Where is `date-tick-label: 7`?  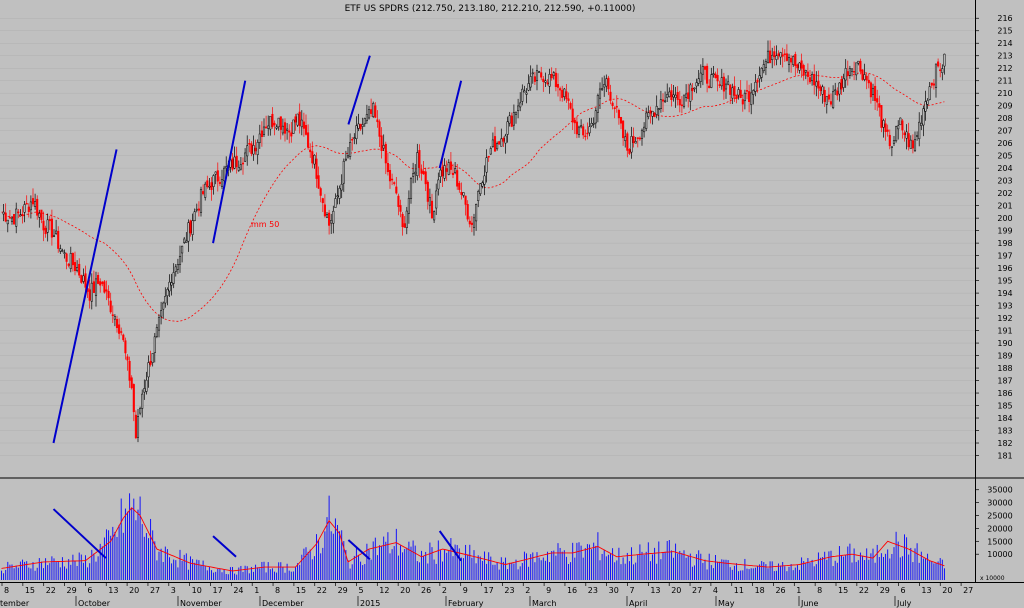
date-tick-label: 7 is located at coordinates (632, 590).